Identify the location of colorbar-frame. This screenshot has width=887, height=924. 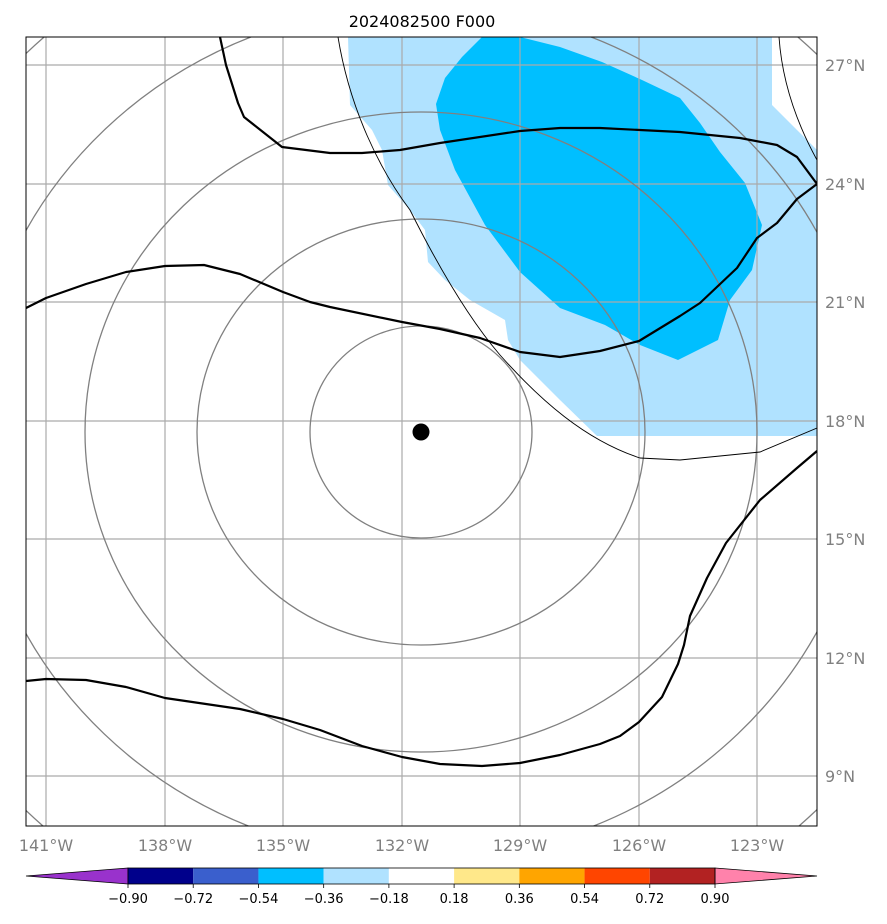
(421, 876).